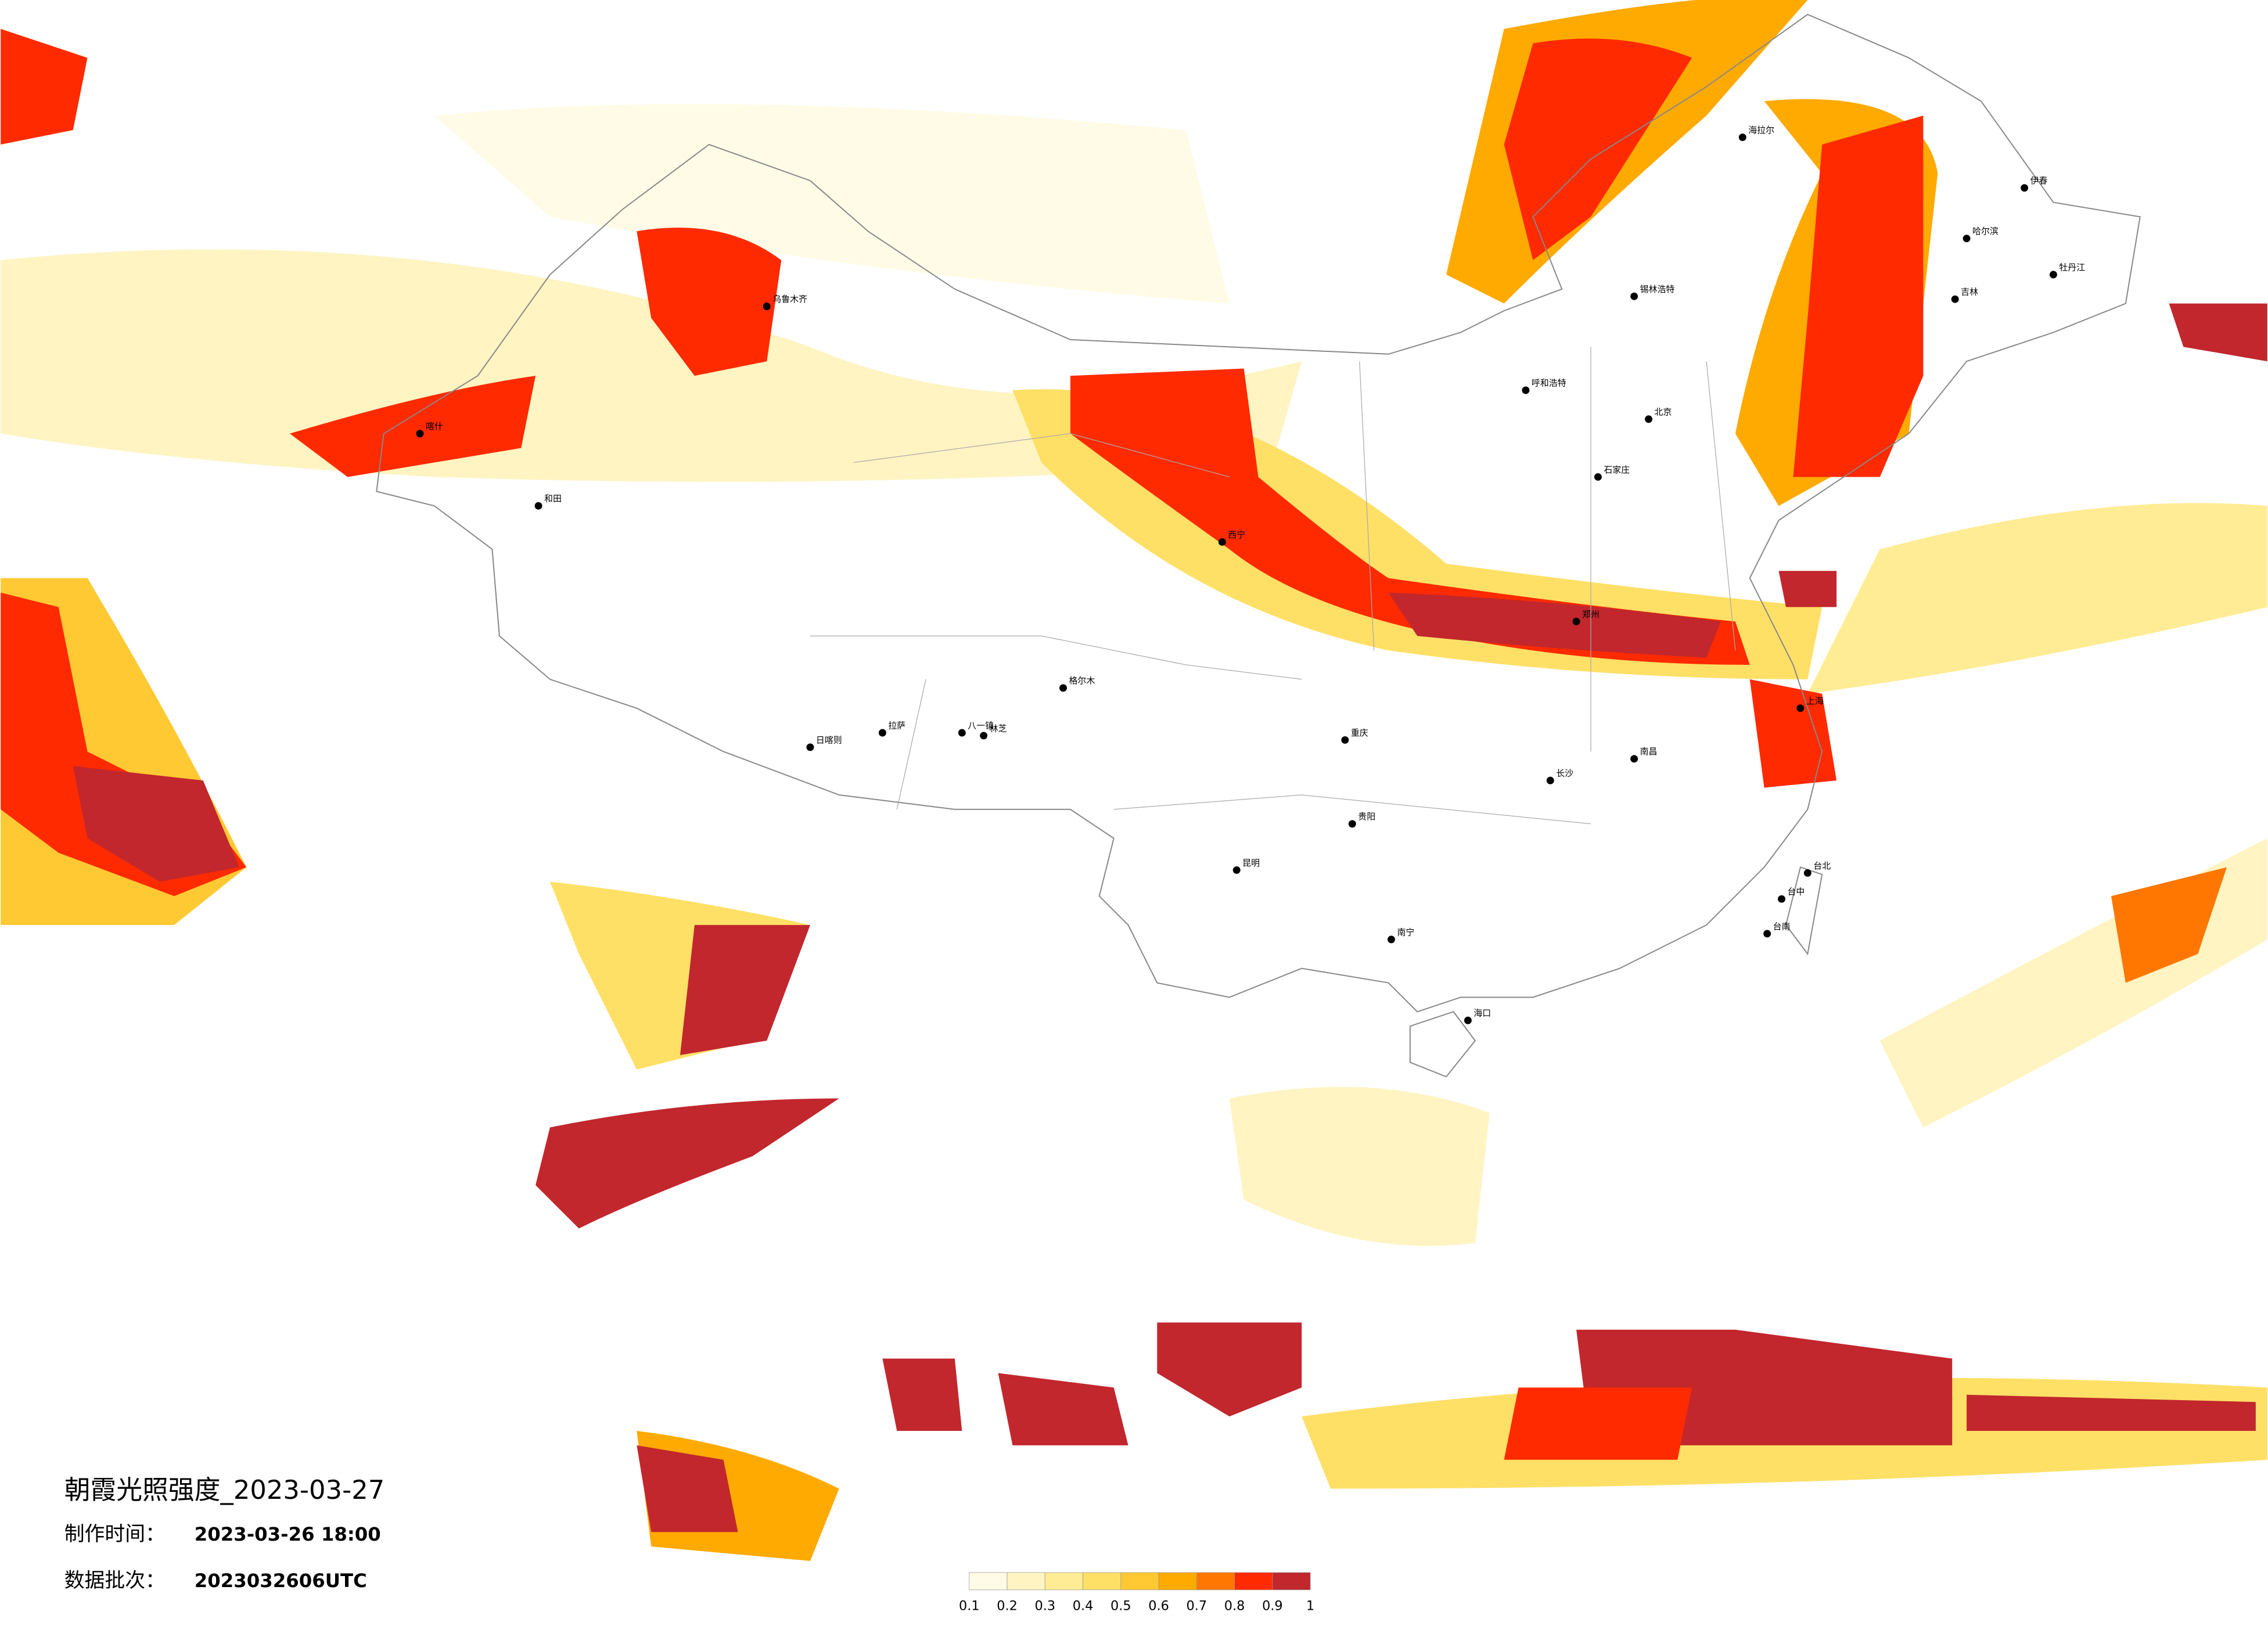 The width and height of the screenshot is (2268, 1626). What do you see at coordinates (1082, 681) in the screenshot?
I see `city-label: 格尔木` at bounding box center [1082, 681].